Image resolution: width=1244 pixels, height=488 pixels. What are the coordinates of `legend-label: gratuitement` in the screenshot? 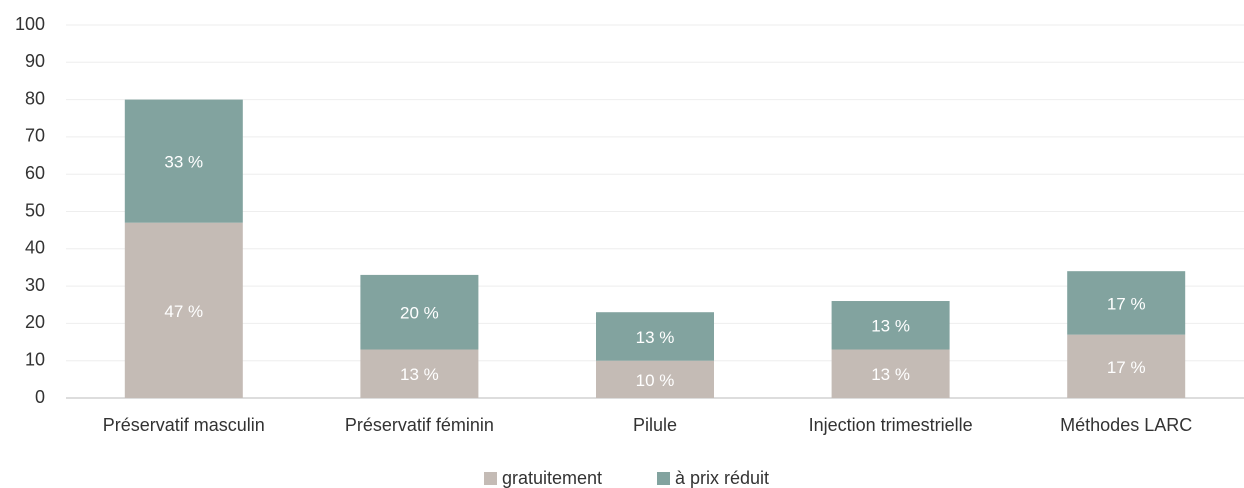 It's located at (552, 478).